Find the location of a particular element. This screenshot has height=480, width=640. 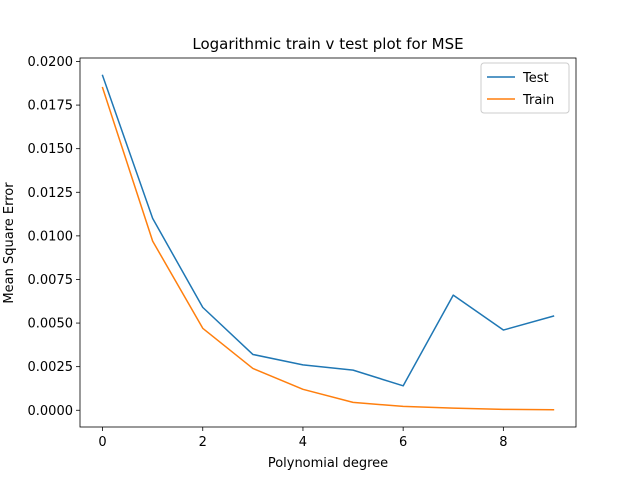

y-tick-label: 0.0200 is located at coordinates (51, 62).